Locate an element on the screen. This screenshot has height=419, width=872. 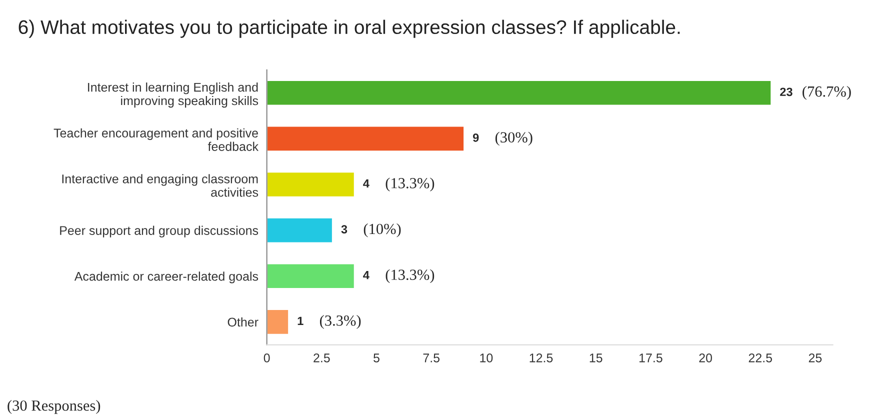
x-tick-label: 7.5 is located at coordinates (431, 358).